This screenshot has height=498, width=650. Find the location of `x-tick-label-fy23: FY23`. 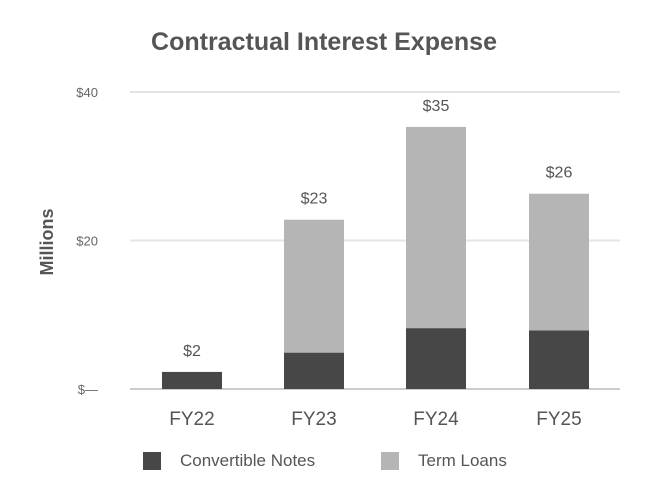

x-tick-label-fy23: FY23 is located at coordinates (313, 419).